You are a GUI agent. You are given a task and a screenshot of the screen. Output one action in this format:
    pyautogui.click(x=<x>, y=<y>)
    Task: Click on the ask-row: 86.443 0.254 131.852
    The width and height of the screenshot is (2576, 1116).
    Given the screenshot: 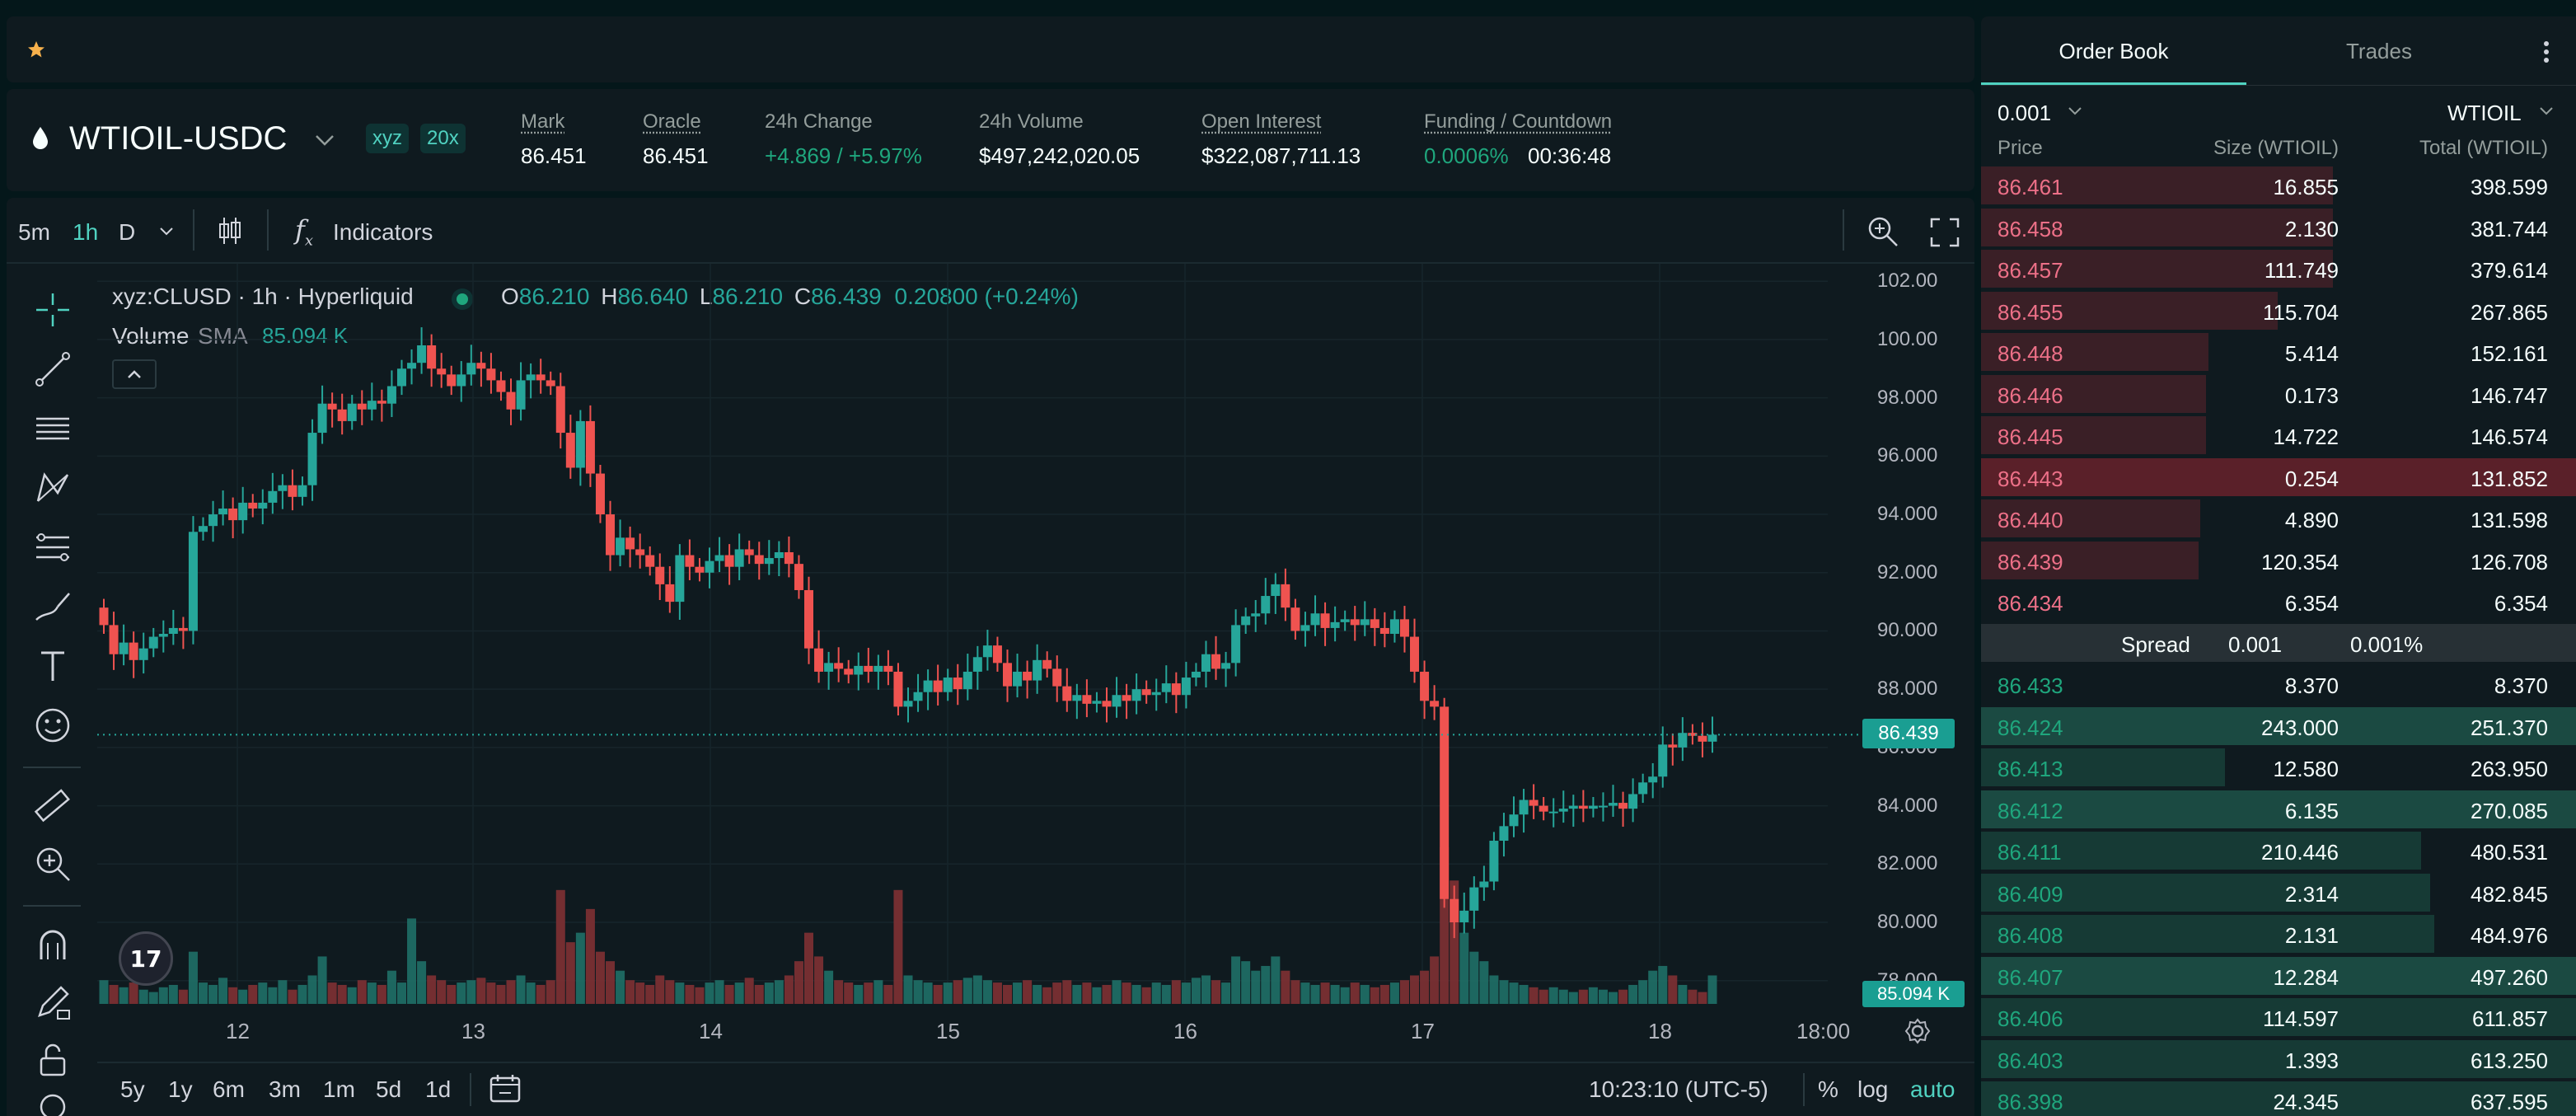 What is the action you would take?
    pyautogui.click(x=2278, y=477)
    